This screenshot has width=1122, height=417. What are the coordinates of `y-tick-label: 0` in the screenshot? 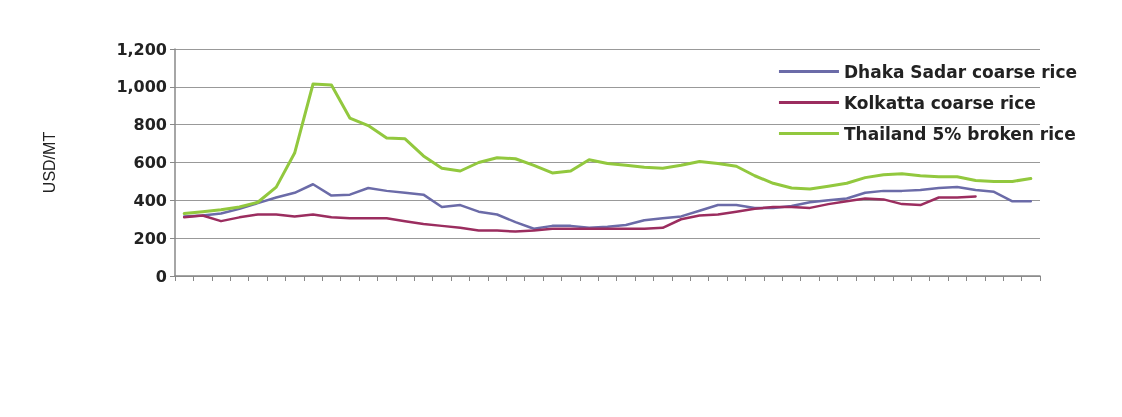 It's located at (161, 276).